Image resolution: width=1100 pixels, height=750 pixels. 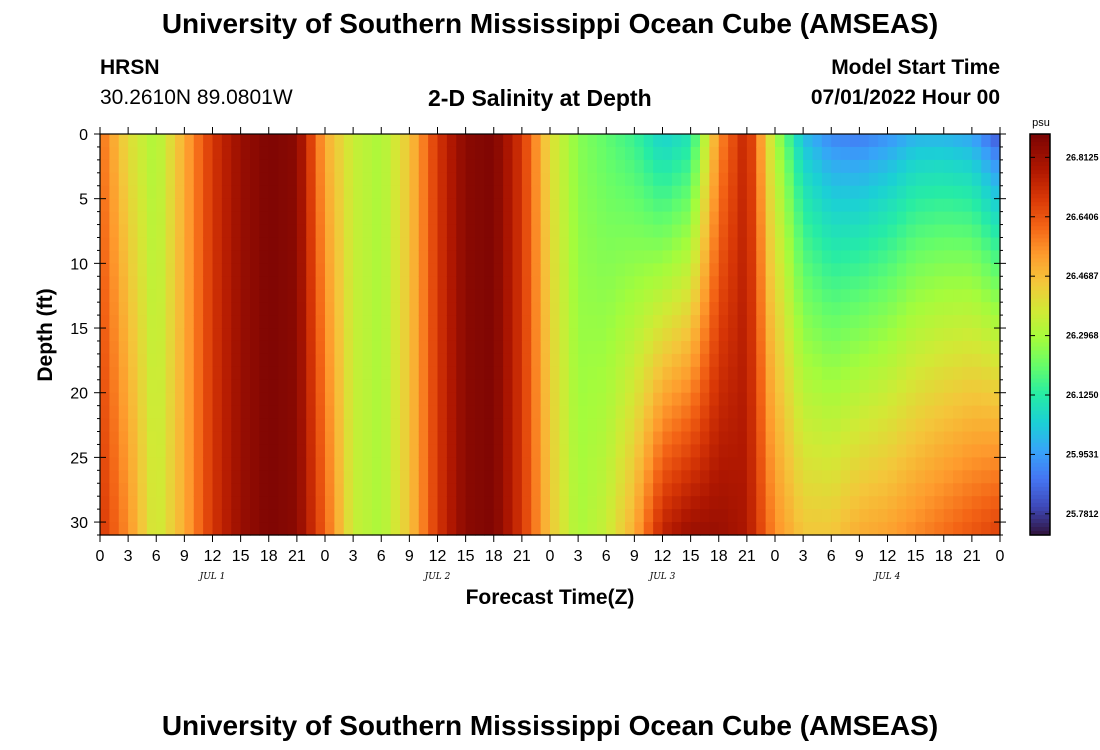 What do you see at coordinates (540, 98) in the screenshot?
I see `plot-title: 2-D Salinity at Depth` at bounding box center [540, 98].